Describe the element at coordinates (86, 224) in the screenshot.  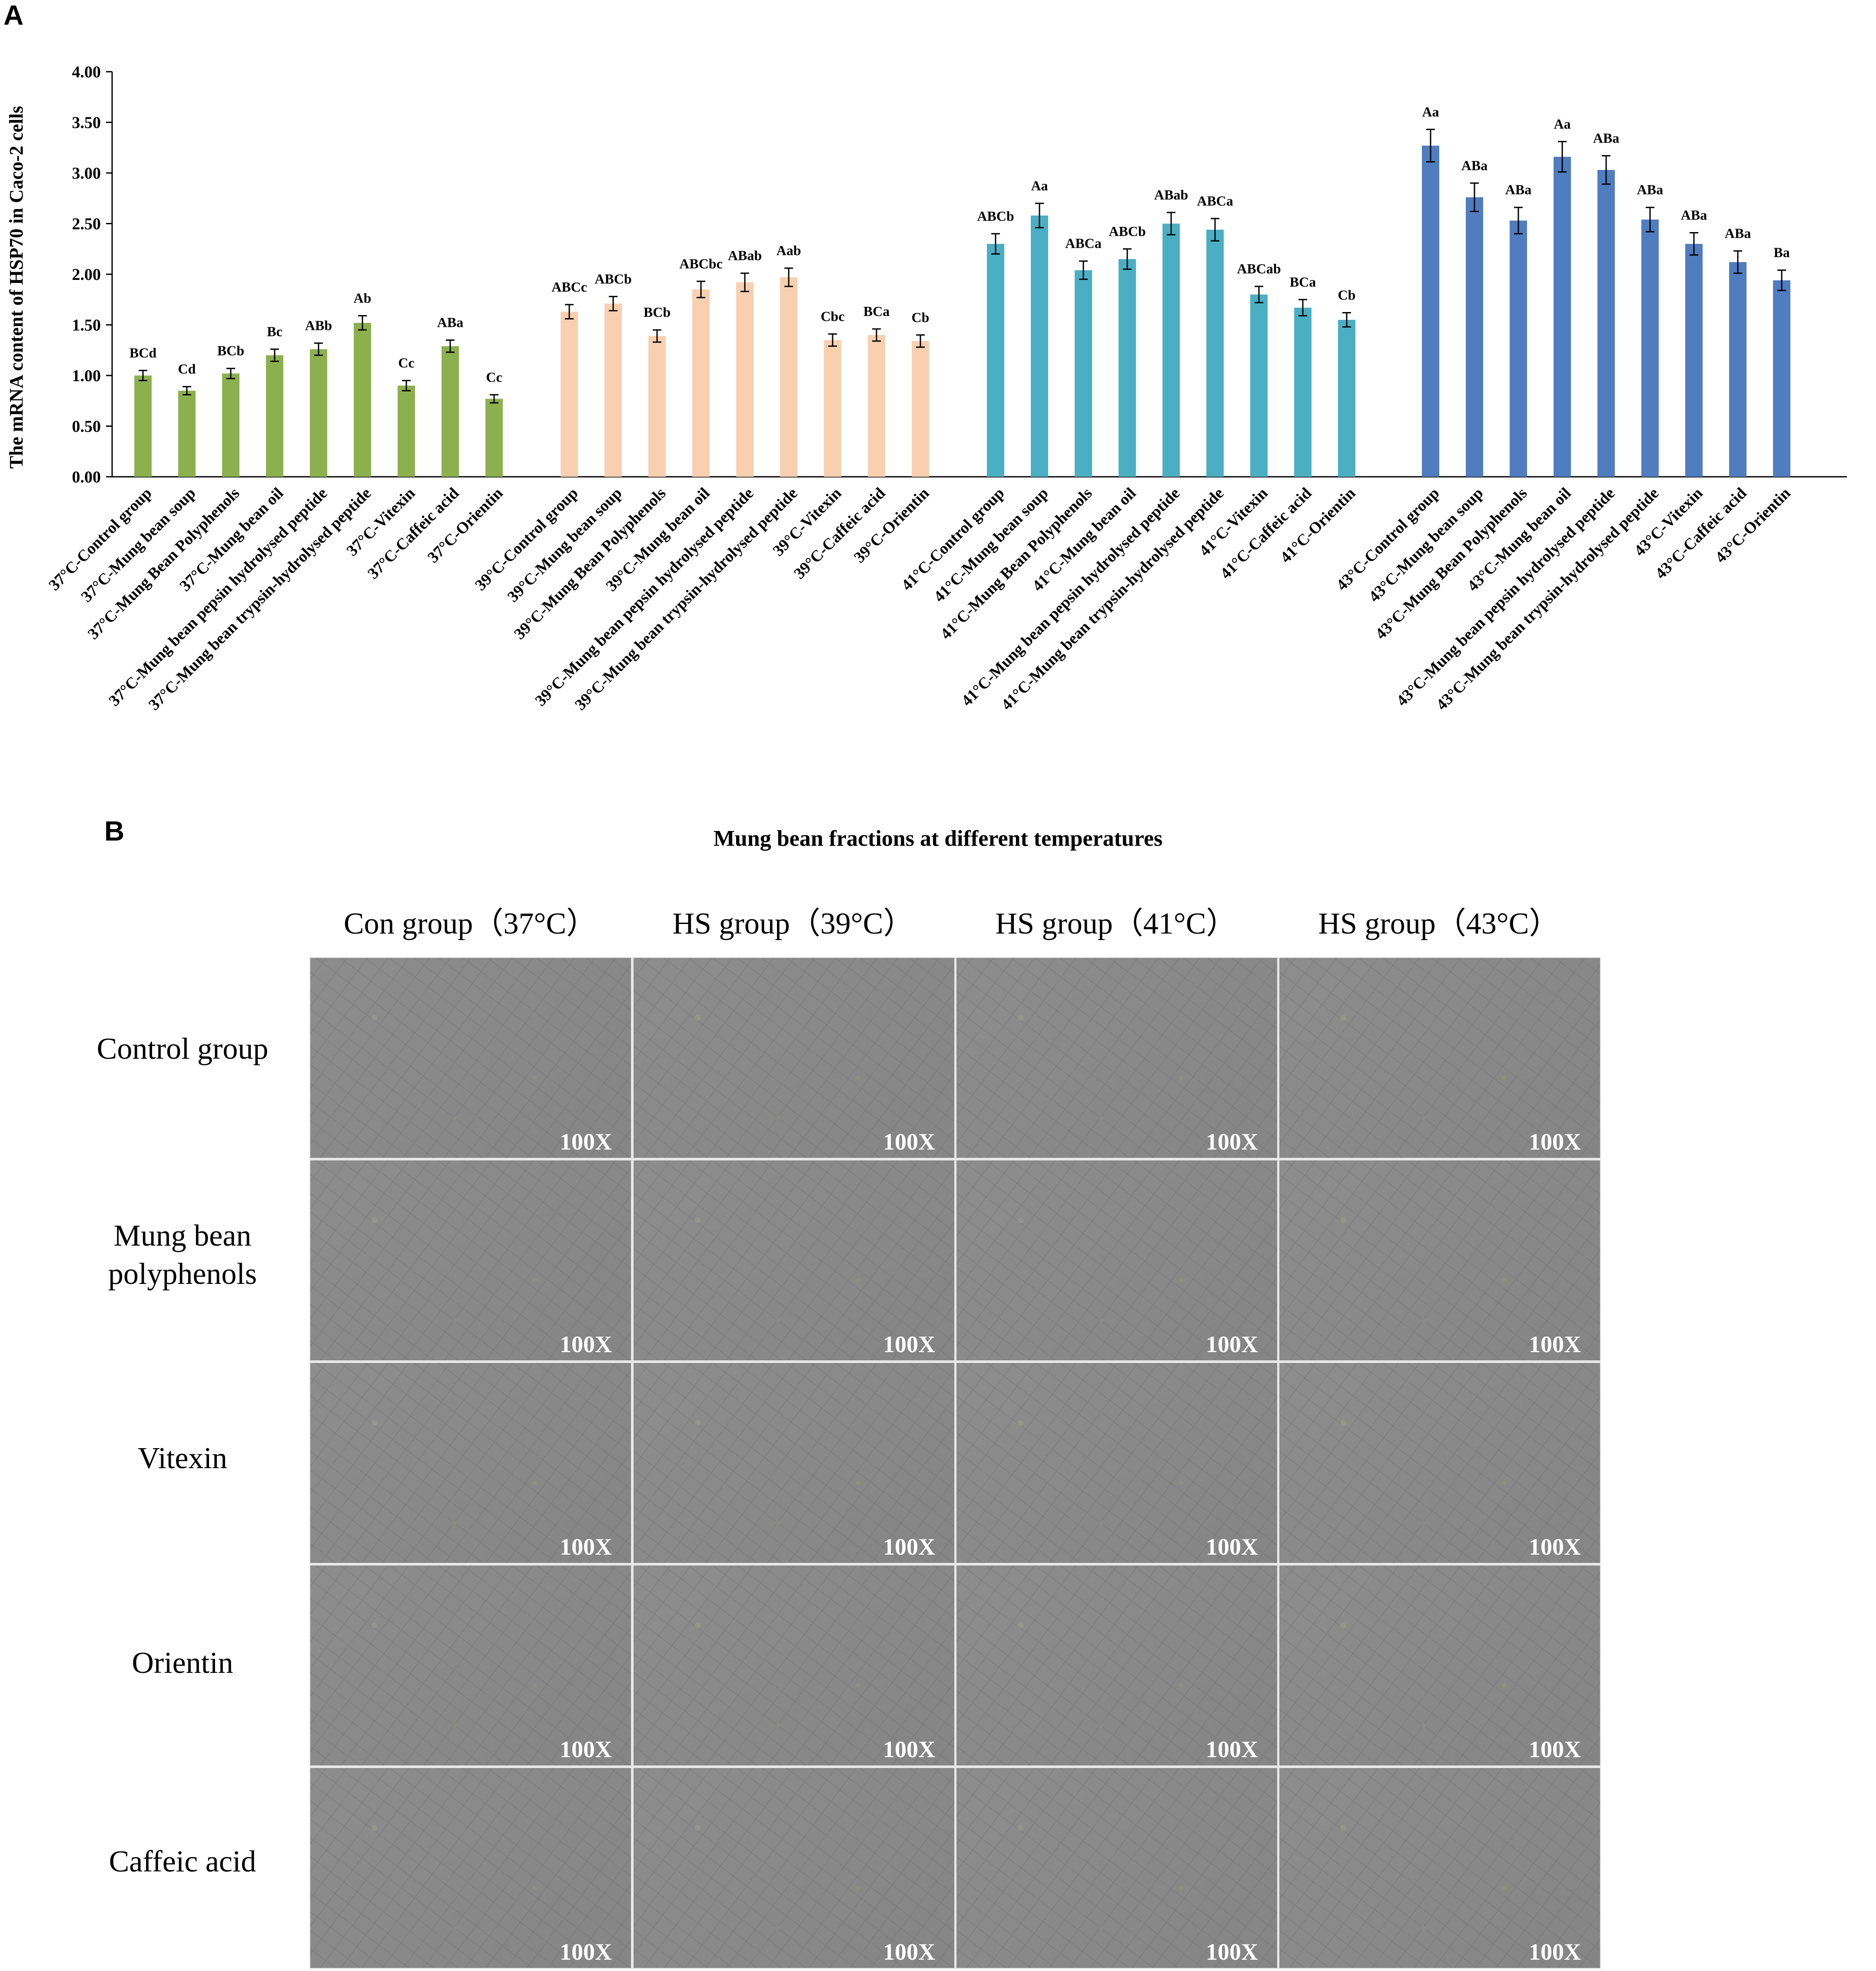
I see `y-tick-label: 2.50` at that location.